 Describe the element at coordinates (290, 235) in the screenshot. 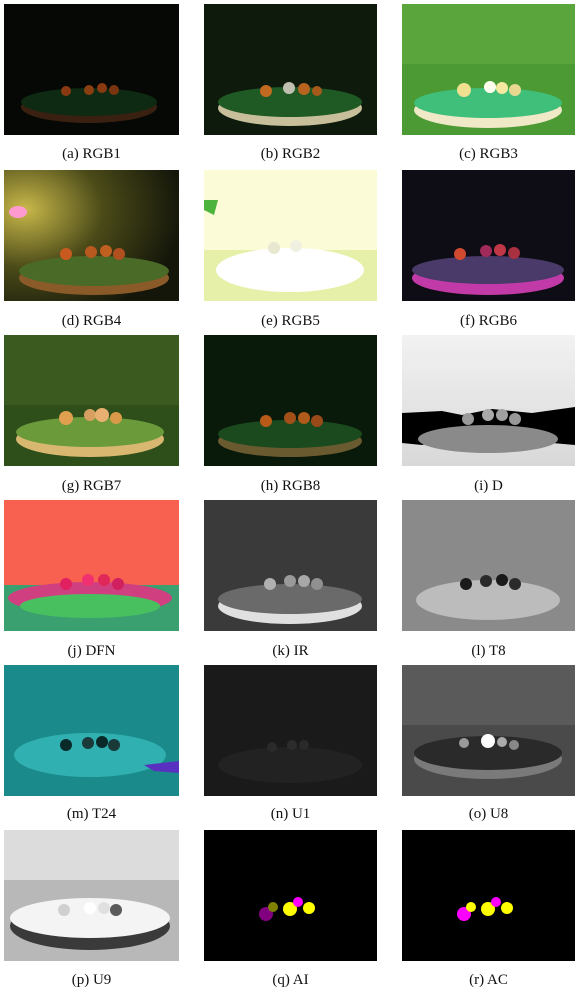

I see `panel-rgb5-image` at that location.